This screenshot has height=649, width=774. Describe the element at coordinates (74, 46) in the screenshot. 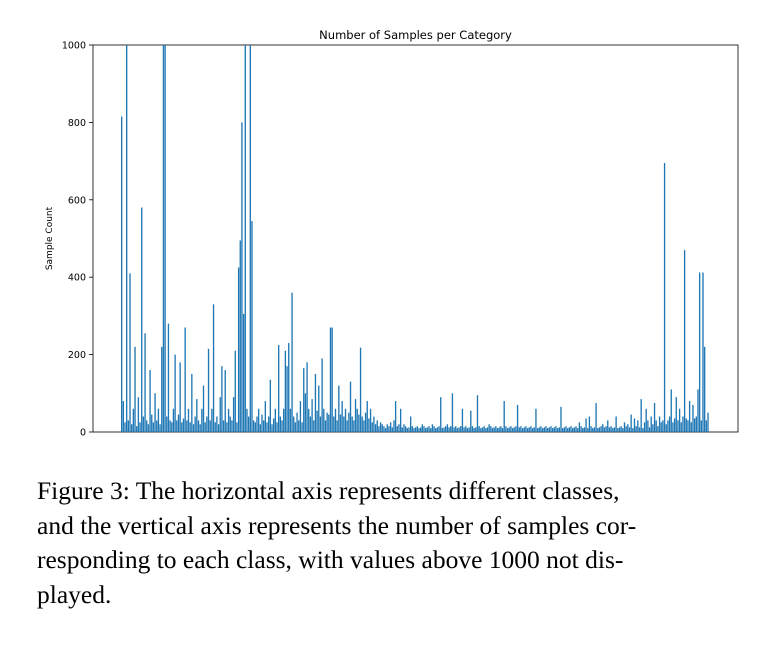

I see `y-tick-label: 1000` at that location.